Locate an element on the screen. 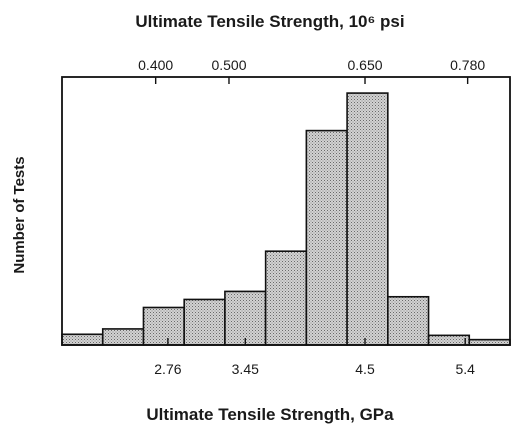 The height and width of the screenshot is (431, 514). bottom-tick-label-4: 5.4 is located at coordinates (465, 369).